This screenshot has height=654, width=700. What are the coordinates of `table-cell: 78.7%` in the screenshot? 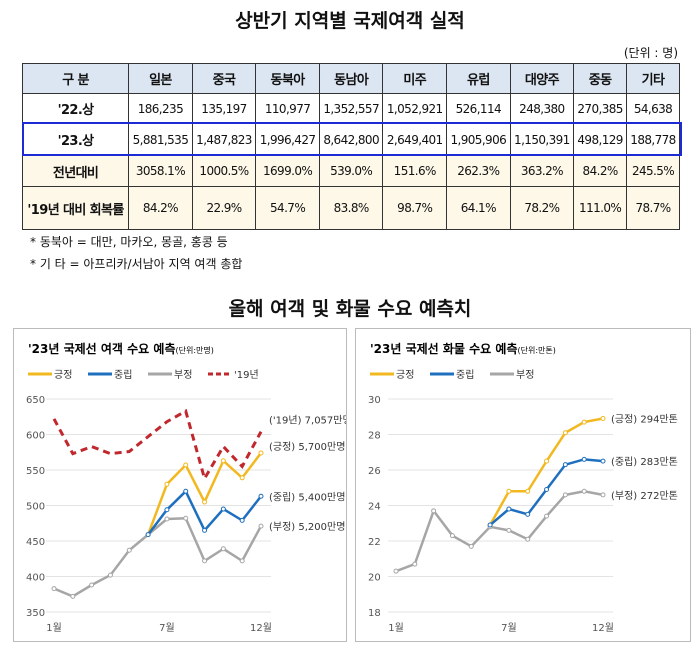 It's located at (653, 208).